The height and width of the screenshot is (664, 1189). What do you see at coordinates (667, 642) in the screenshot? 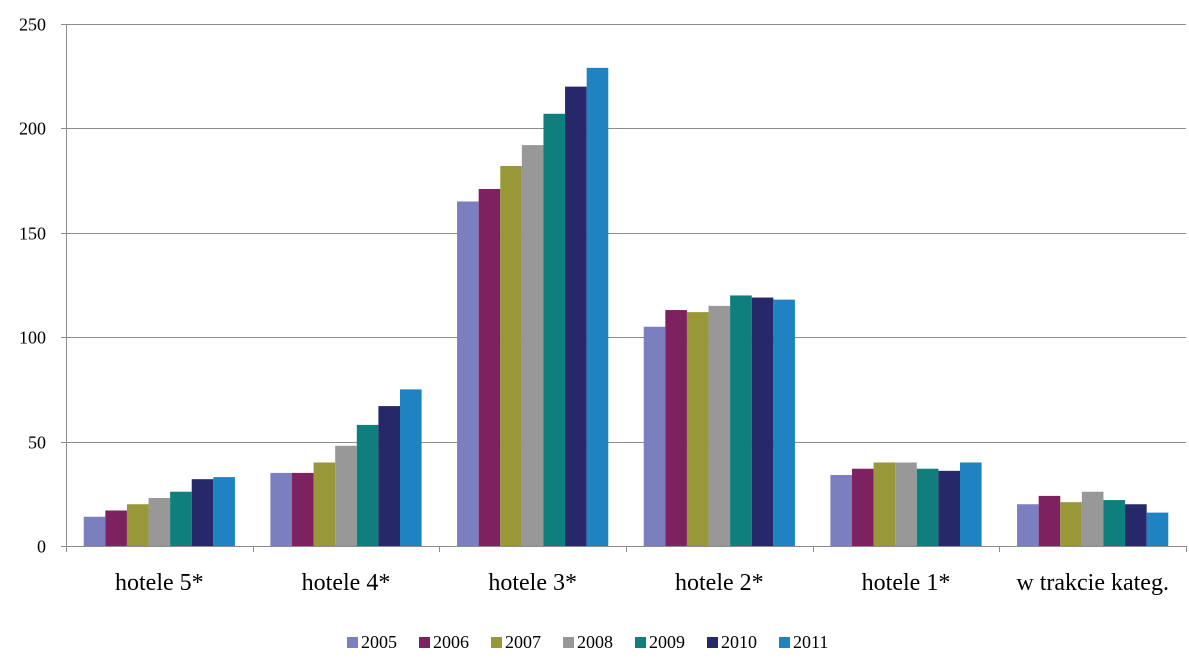
I see `legend-label: 2009` at bounding box center [667, 642].